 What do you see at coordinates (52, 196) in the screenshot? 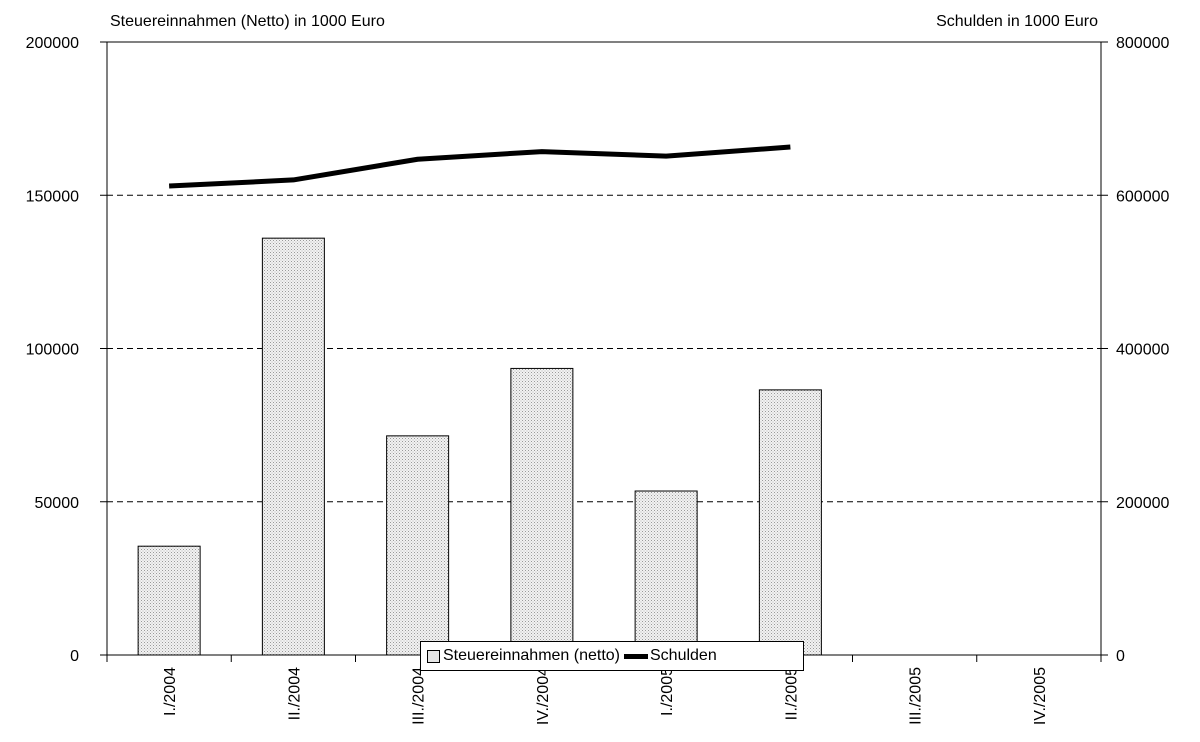
I see `left-tick-label: 150000` at bounding box center [52, 196].